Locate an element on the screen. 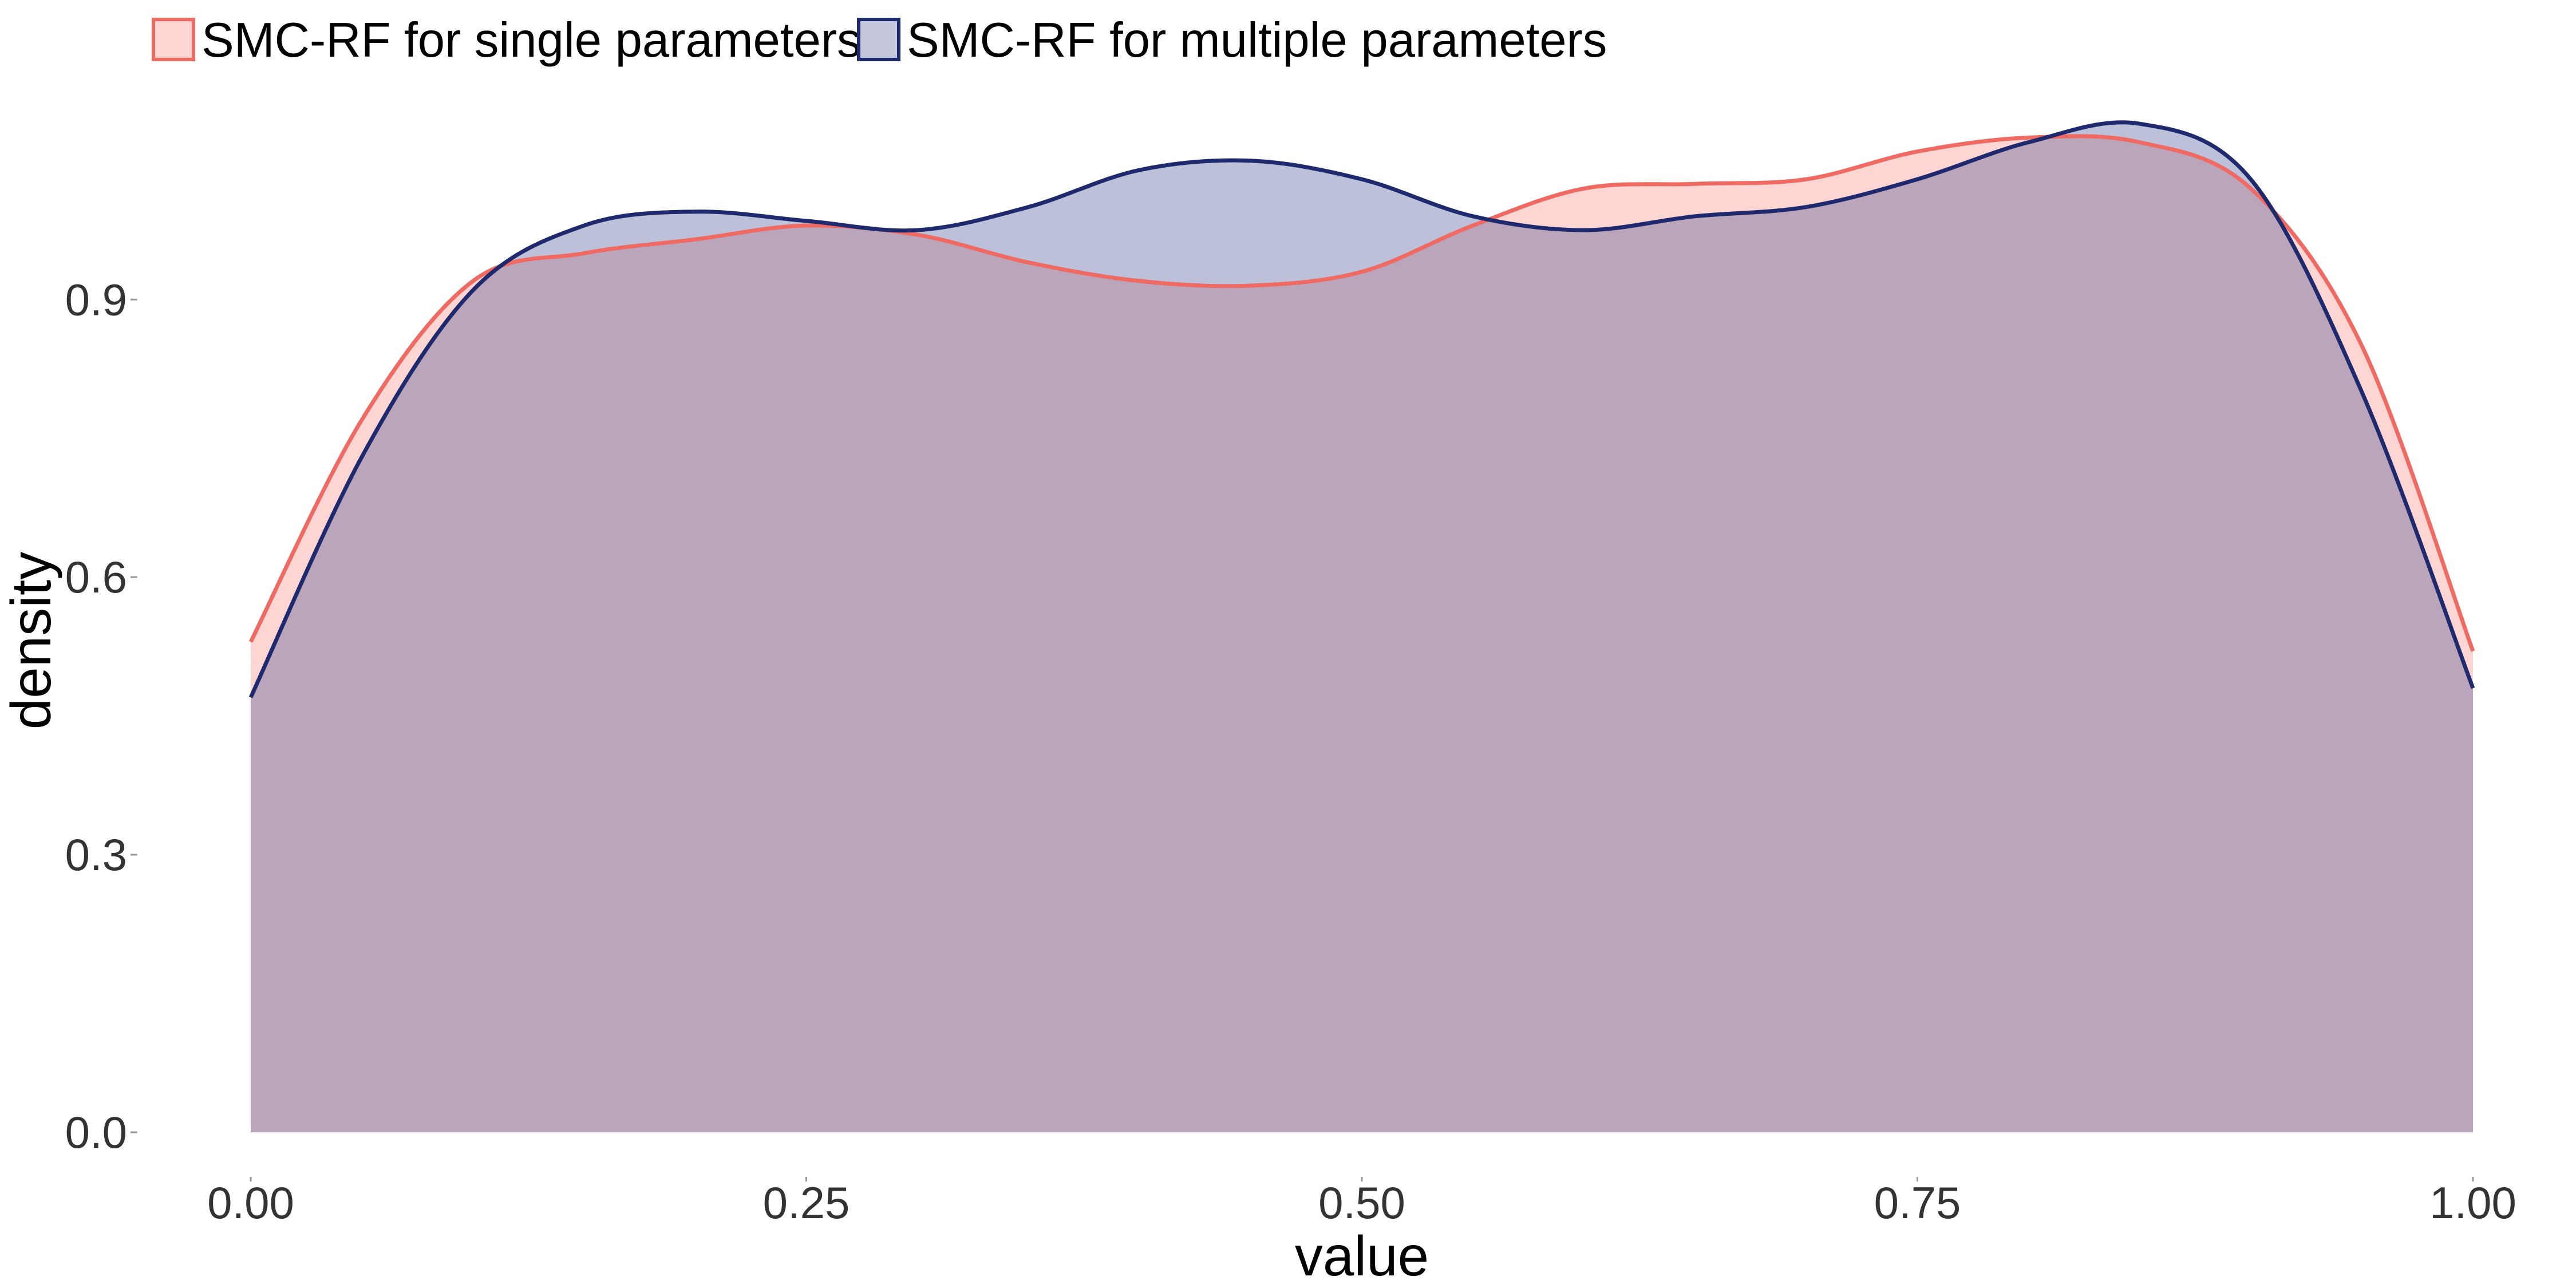 This screenshot has height=1288, width=2576. x-tick-label: 0.75 is located at coordinates (1917, 1203).